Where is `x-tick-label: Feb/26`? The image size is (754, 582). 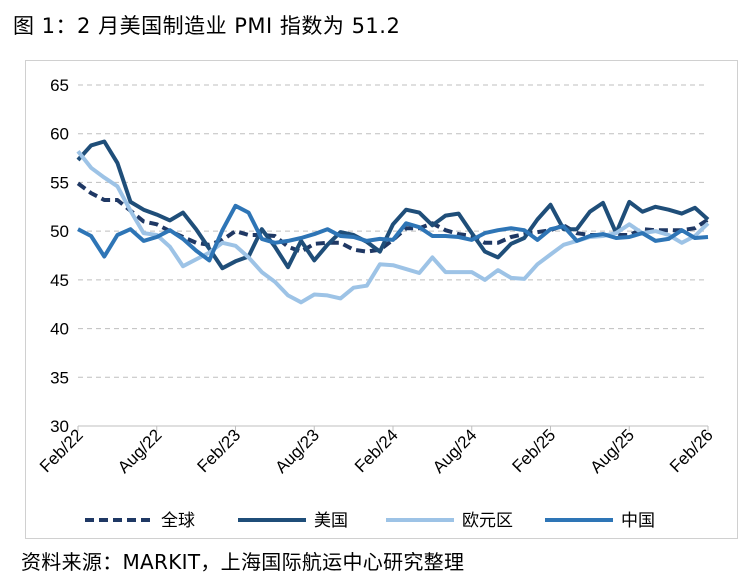 x-tick-label: Feb/26 is located at coordinates (691, 450).